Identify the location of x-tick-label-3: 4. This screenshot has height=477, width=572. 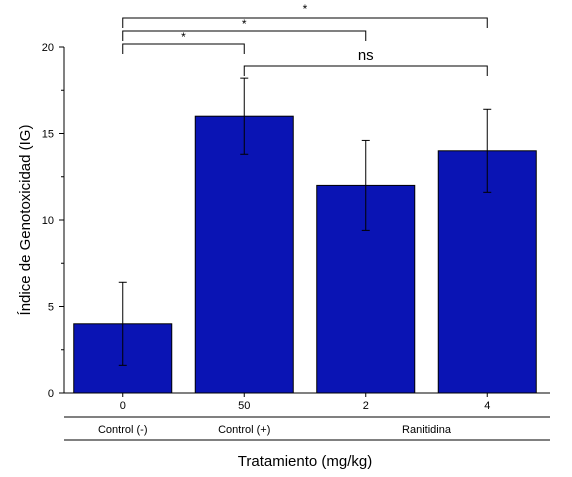
(487, 406).